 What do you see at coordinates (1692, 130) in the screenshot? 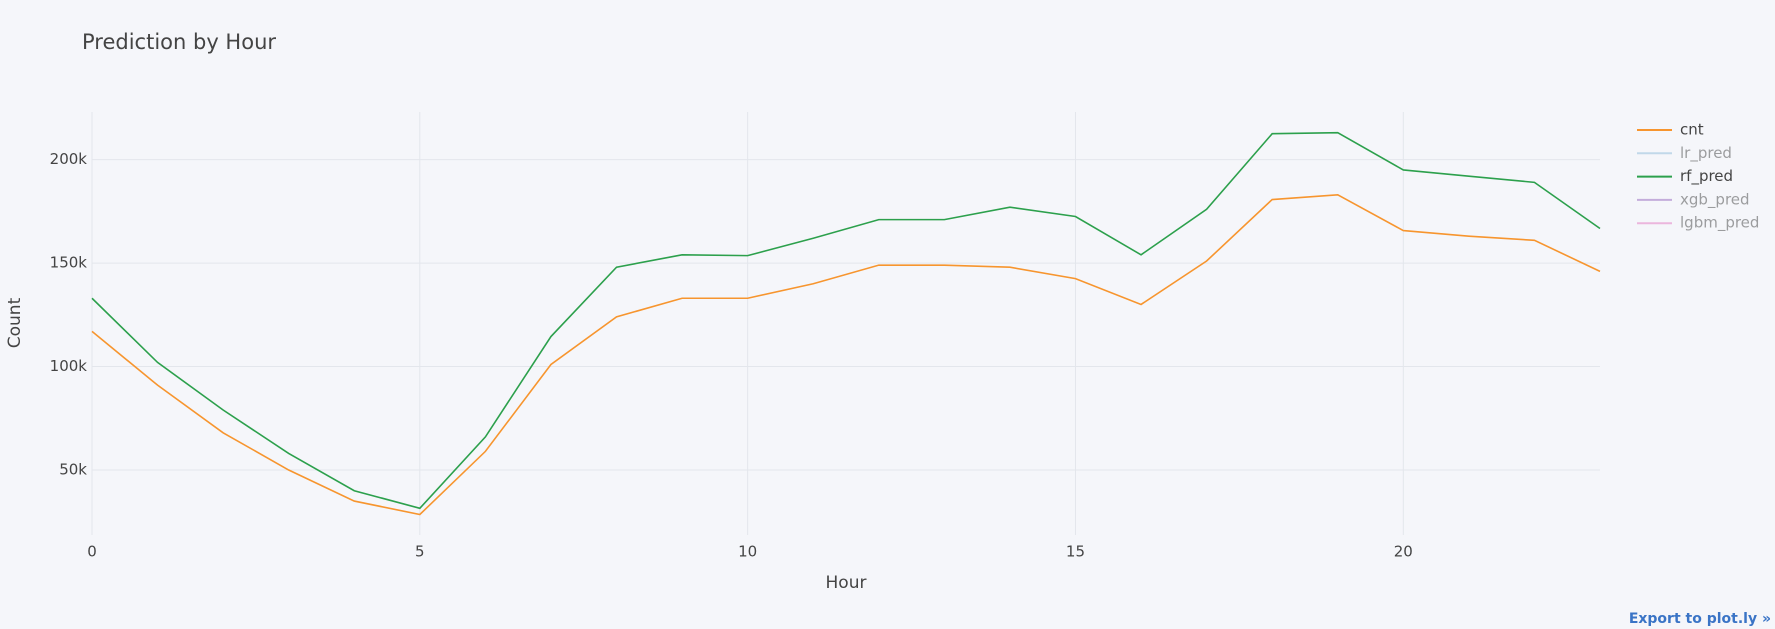
I see `legend-label: cnt` at bounding box center [1692, 130].